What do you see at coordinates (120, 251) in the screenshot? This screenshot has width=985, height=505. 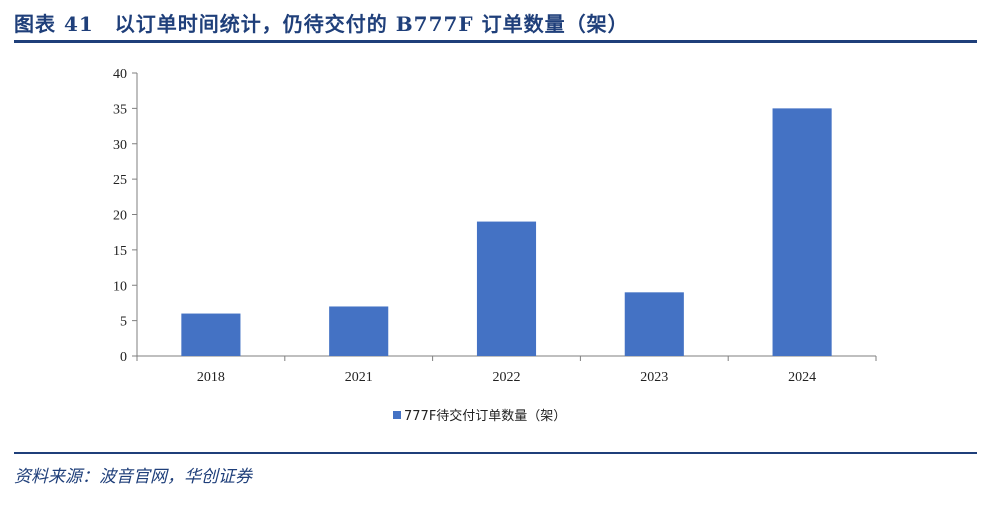 I see `y-tick-label: 15` at bounding box center [120, 251].